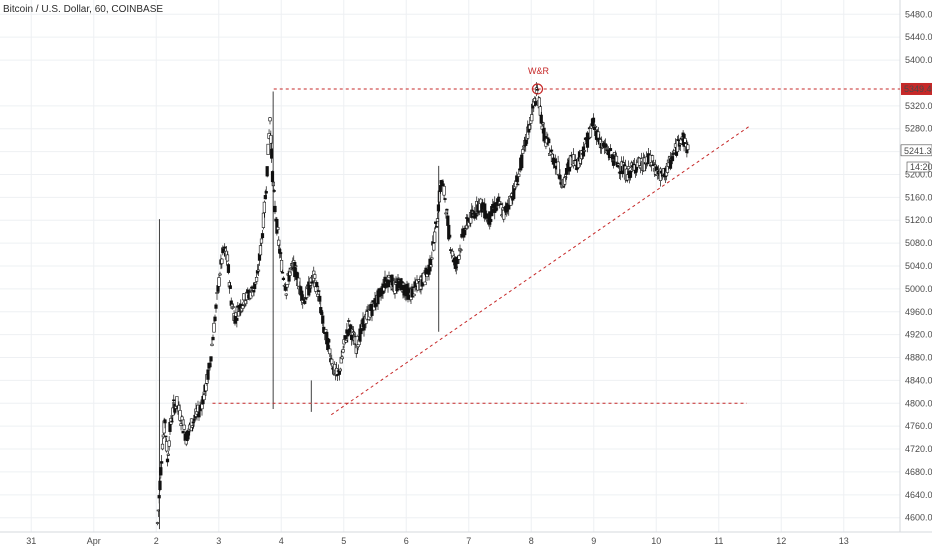 Image resolution: width=932 pixels, height=550 pixels. What do you see at coordinates (83, 9) in the screenshot?
I see `chart-title: Bitcoin / U.S. Dollar, 60, COINBASE` at bounding box center [83, 9].